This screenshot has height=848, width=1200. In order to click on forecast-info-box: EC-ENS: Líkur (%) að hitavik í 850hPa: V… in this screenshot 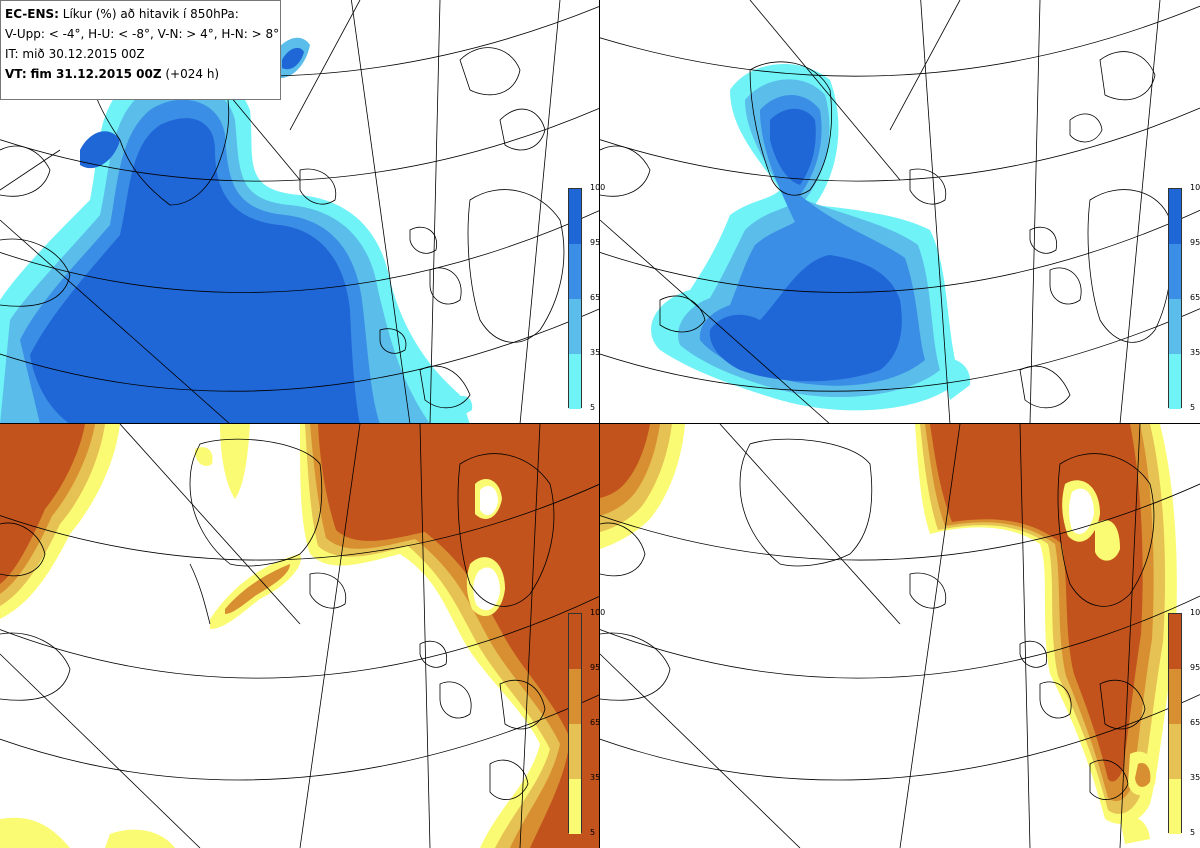, I will do `click(140, 50)`.